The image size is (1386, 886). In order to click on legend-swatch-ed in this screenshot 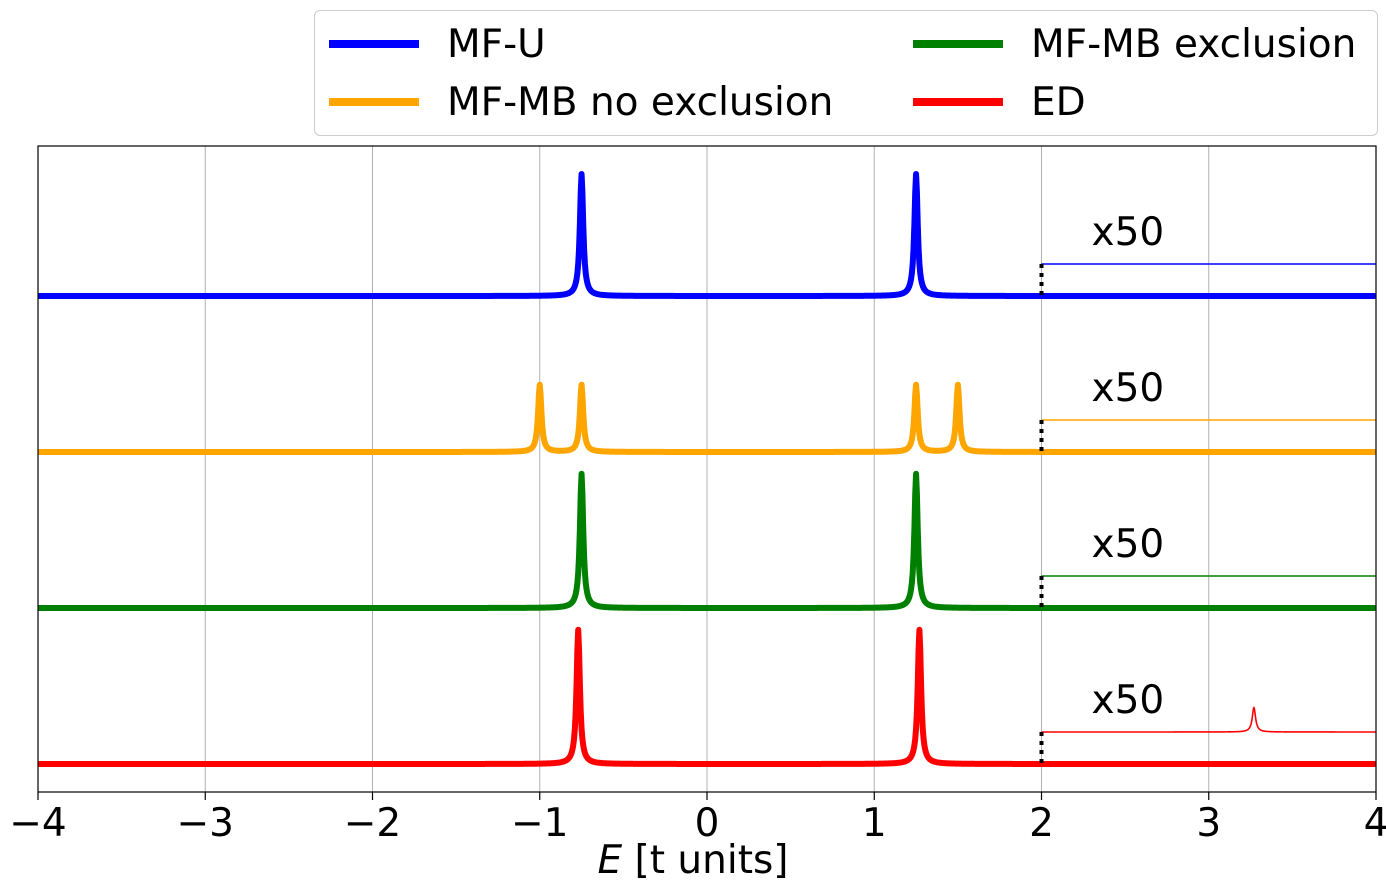, I will do `click(958, 102)`.